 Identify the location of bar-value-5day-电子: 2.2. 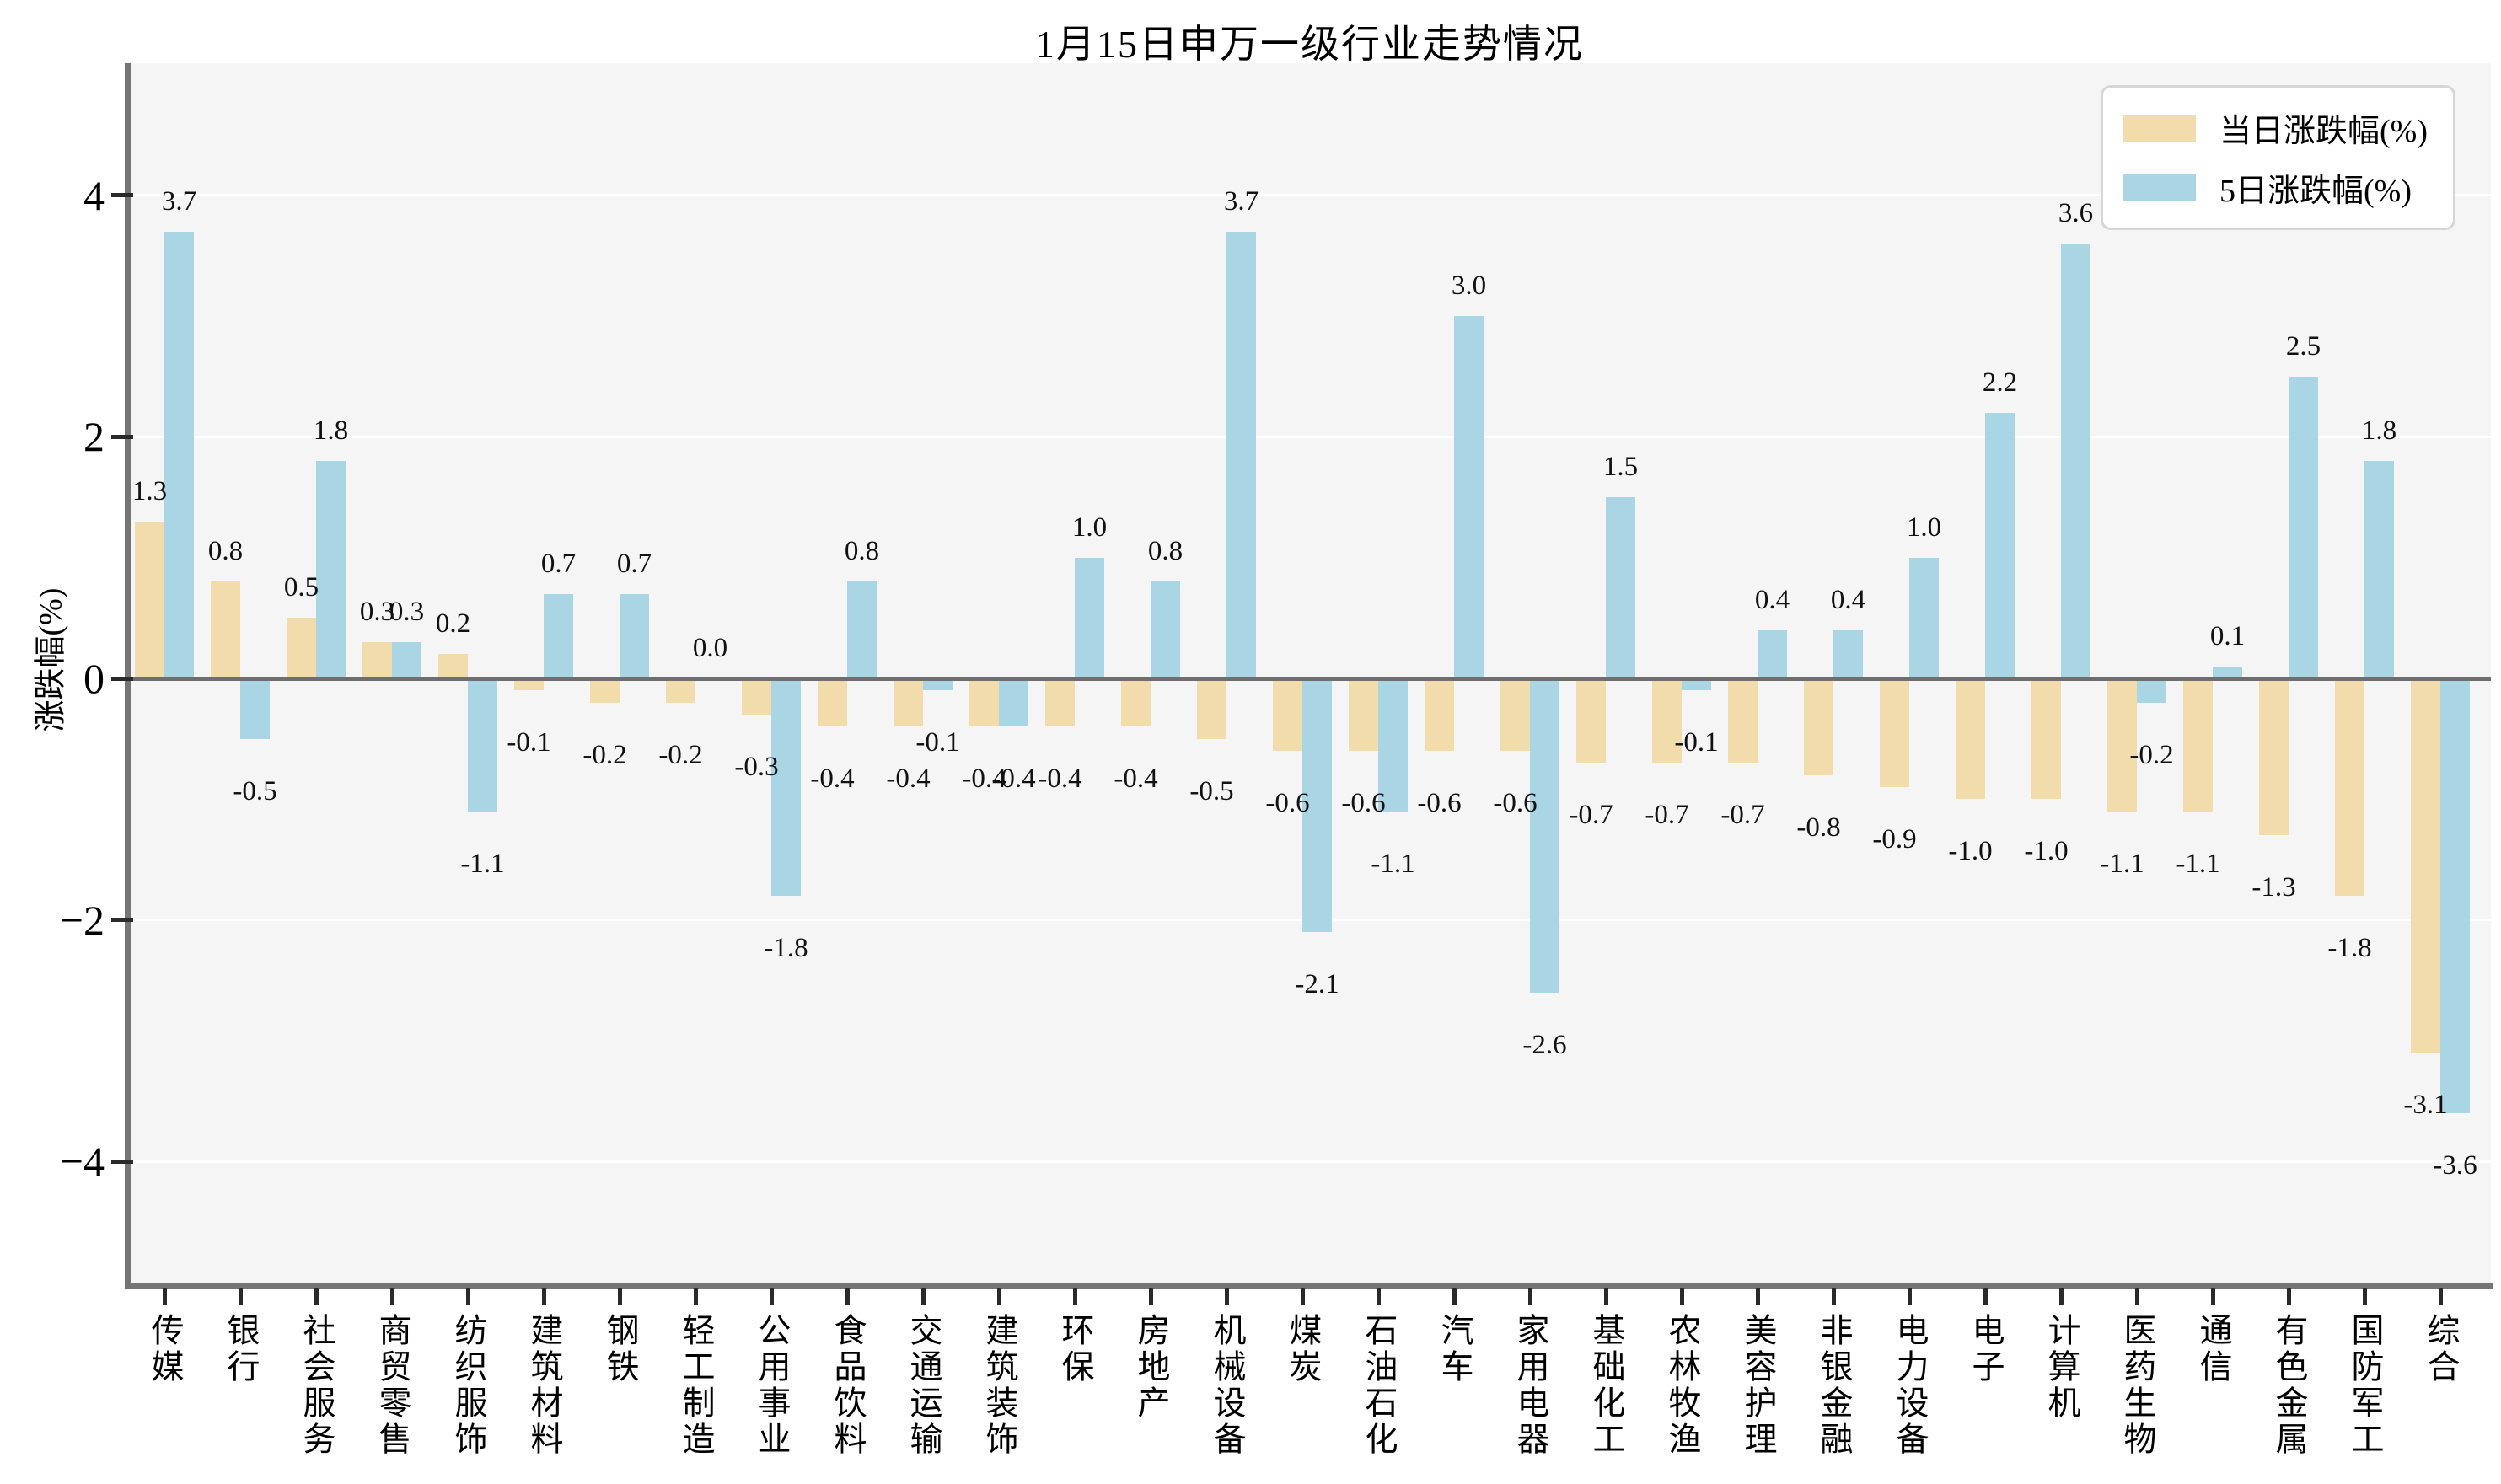
(2000, 382).